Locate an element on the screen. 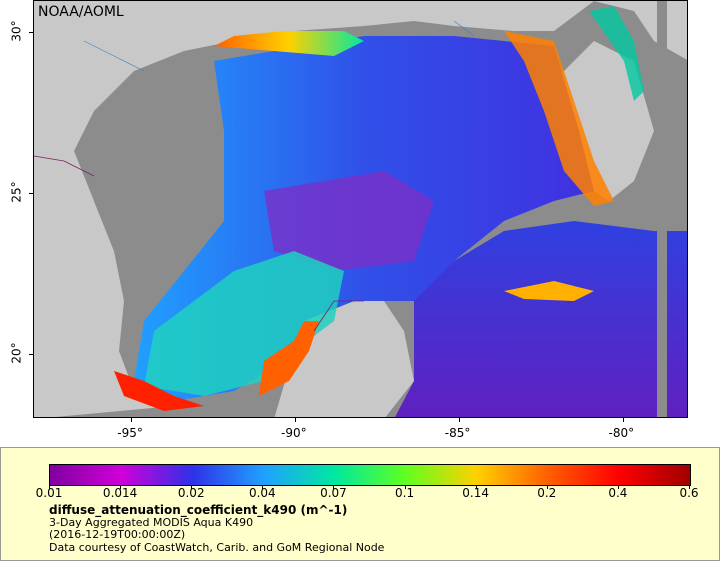 The width and height of the screenshot is (720, 561). colorbar-label: 0.4 is located at coordinates (618, 493).